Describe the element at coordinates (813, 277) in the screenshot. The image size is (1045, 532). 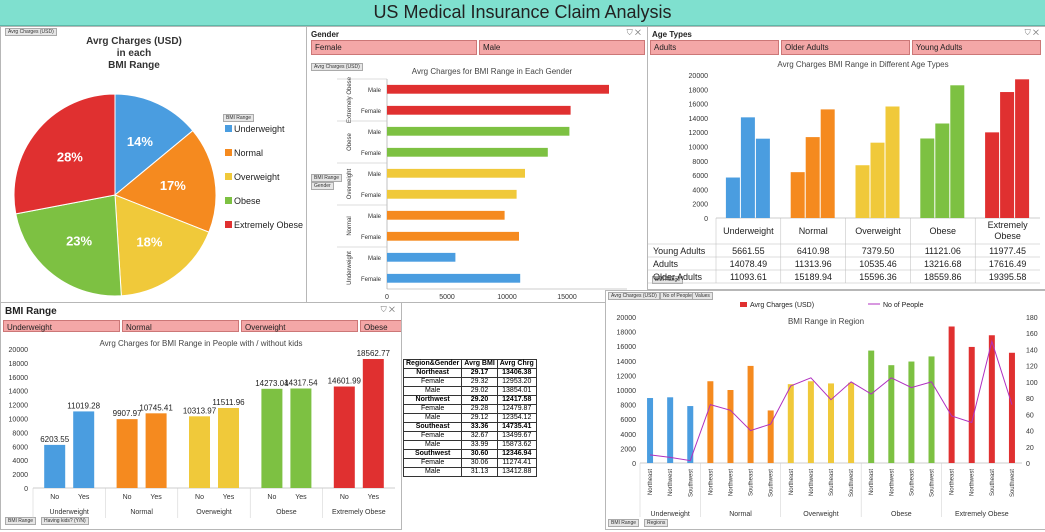
I see `age-table-value: 15189.94` at that location.